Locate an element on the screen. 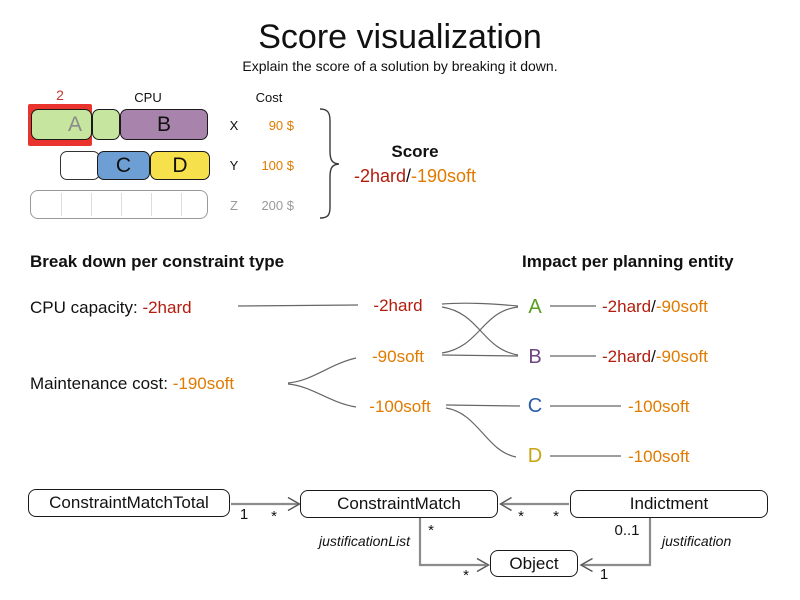  multiplicity-obj-one: 1 is located at coordinates (604, 574).